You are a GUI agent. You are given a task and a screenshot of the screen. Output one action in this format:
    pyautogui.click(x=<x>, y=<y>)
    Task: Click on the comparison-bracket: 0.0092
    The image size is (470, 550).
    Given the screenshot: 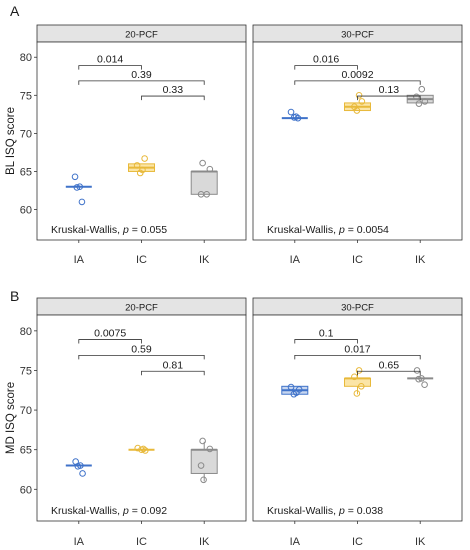 What is the action you would take?
    pyautogui.click(x=357, y=77)
    